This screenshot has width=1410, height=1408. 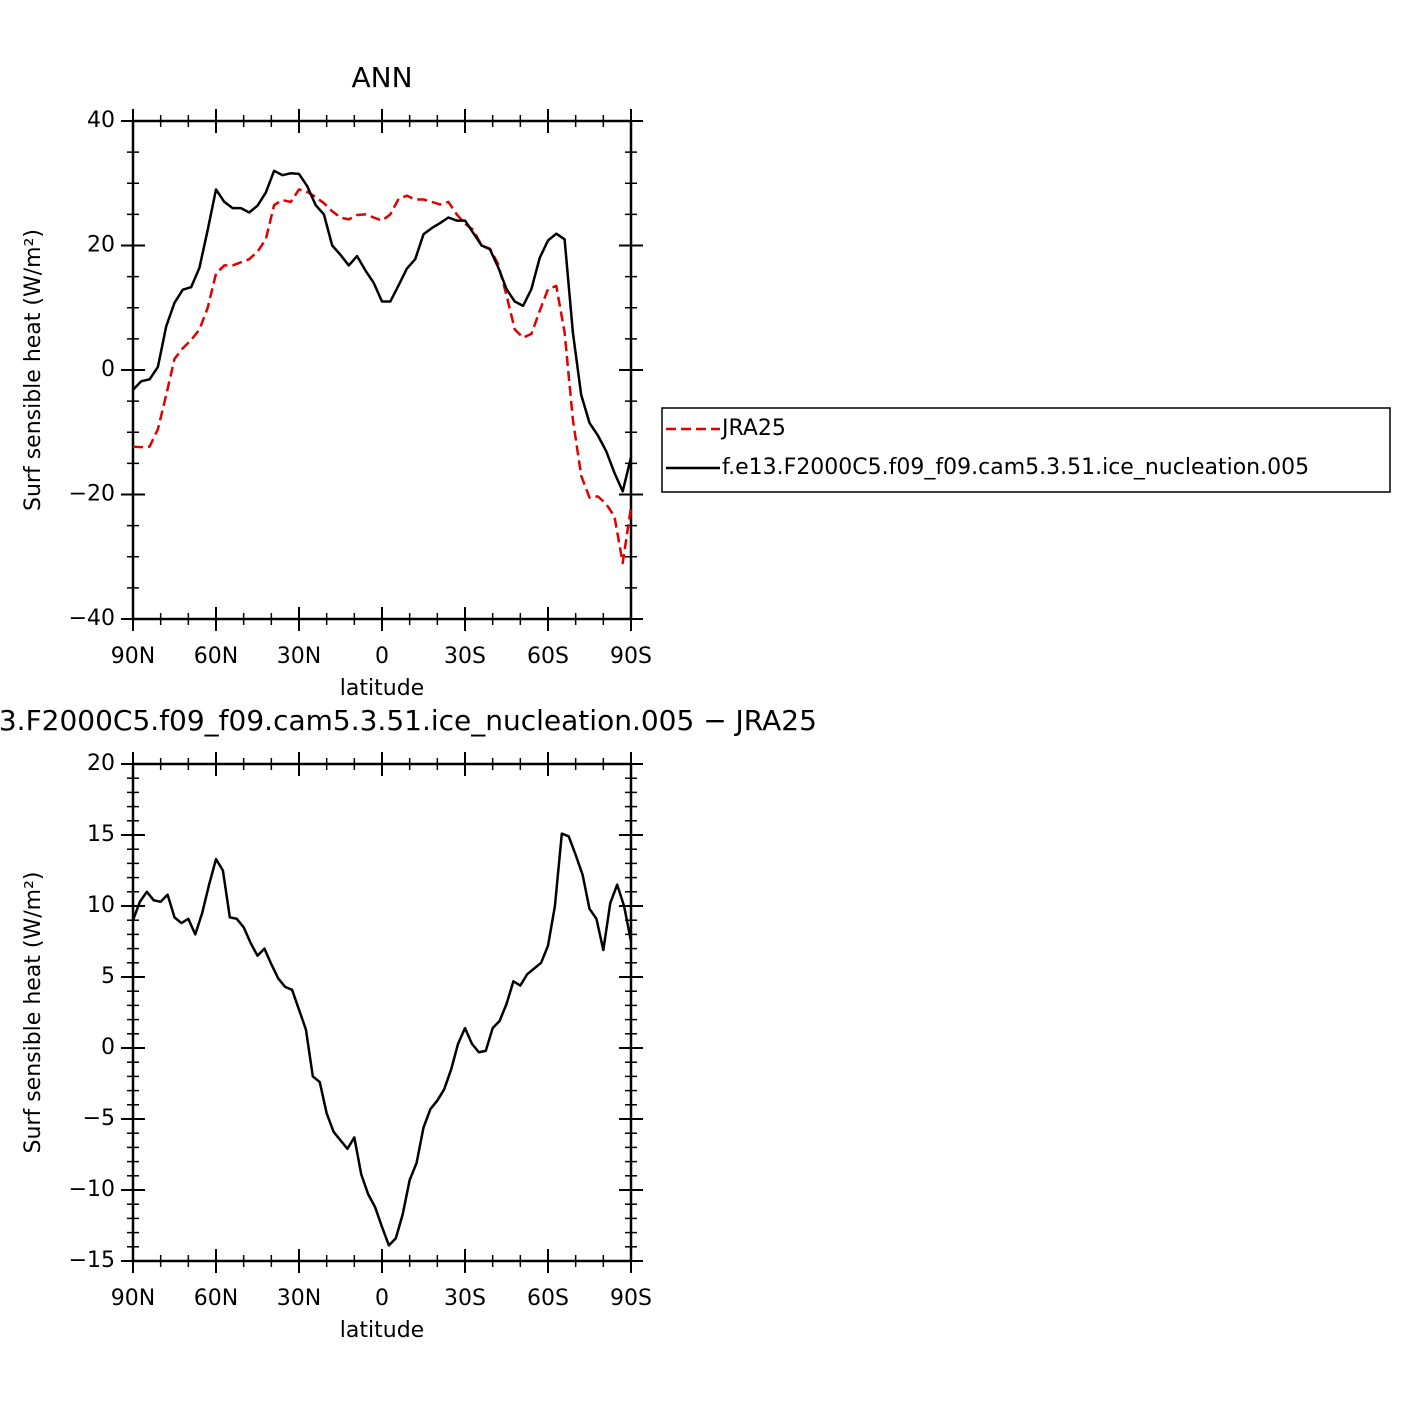 What do you see at coordinates (381, 77) in the screenshot?
I see `chart-title: ANN` at bounding box center [381, 77].